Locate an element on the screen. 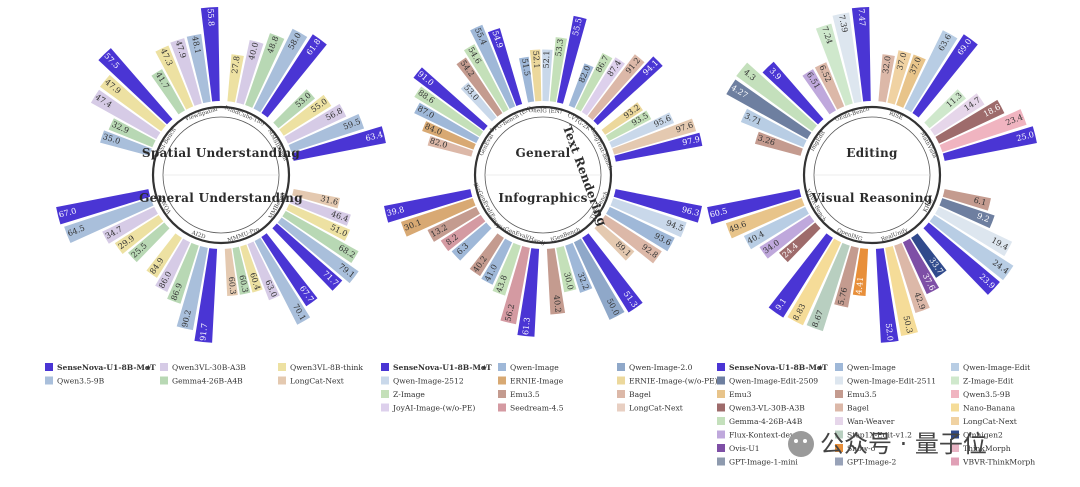 Image resolution: width=1080 pixels, height=487 pixels. bar-group-longtext-bench: 93.293.5 95.6 97.697.9 is located at coordinates (652, 132).